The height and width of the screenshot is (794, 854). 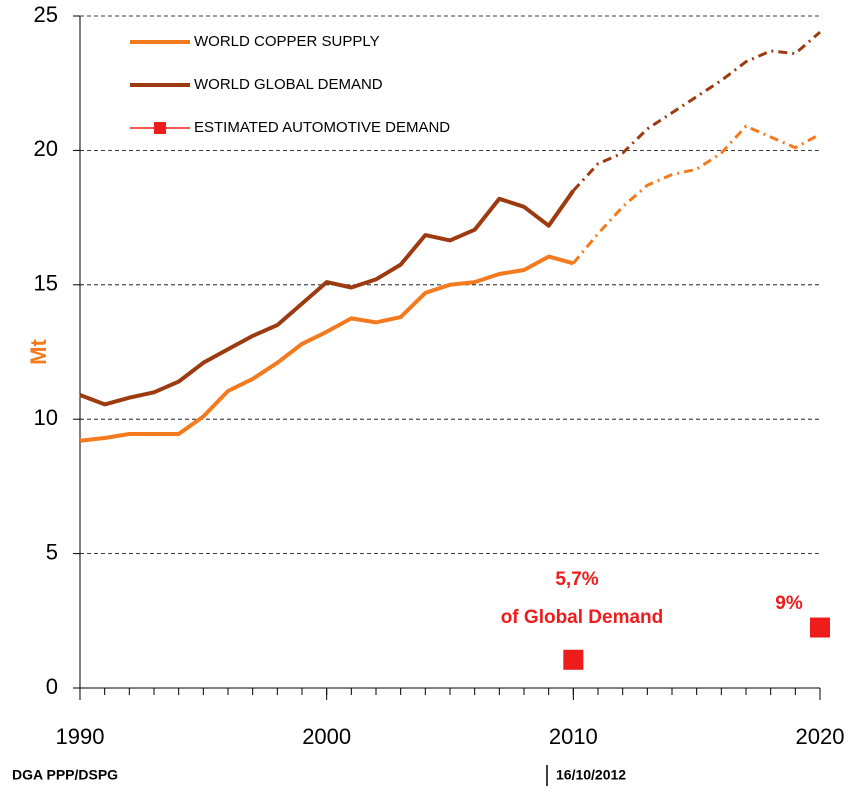 What do you see at coordinates (287, 41) in the screenshot?
I see `legend-label: WORLD COPPER SUPPLY` at bounding box center [287, 41].